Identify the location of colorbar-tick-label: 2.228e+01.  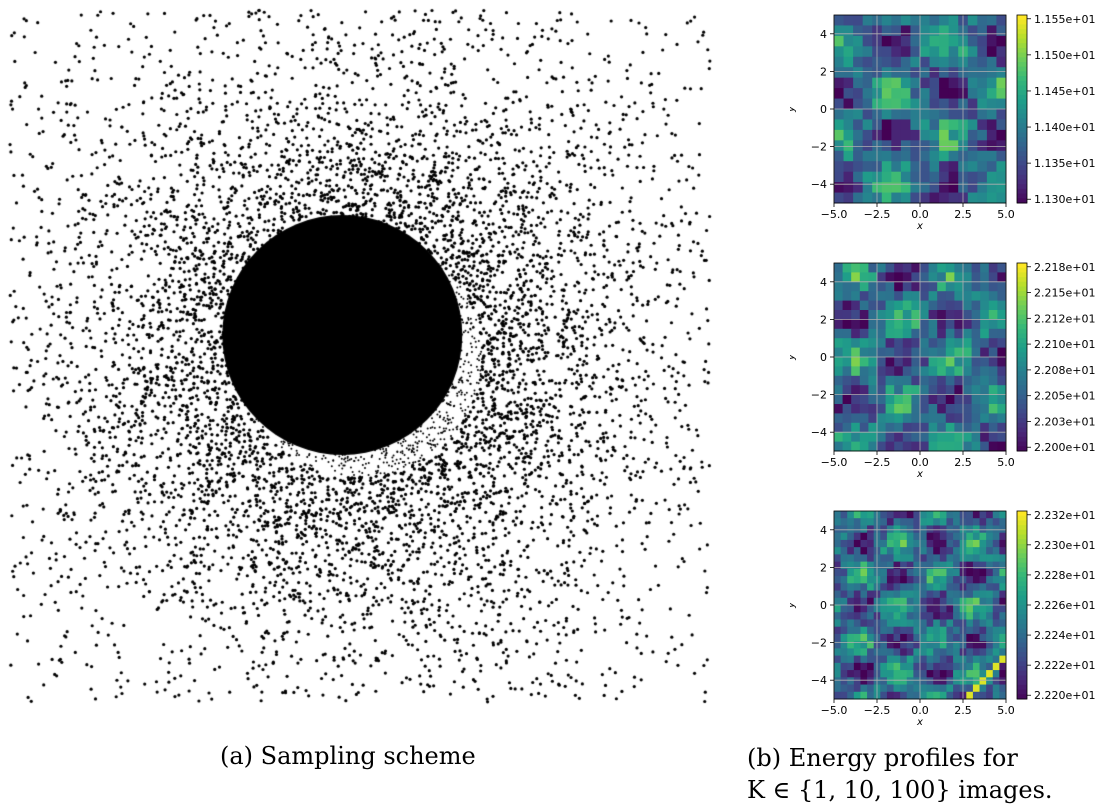
(1064, 575).